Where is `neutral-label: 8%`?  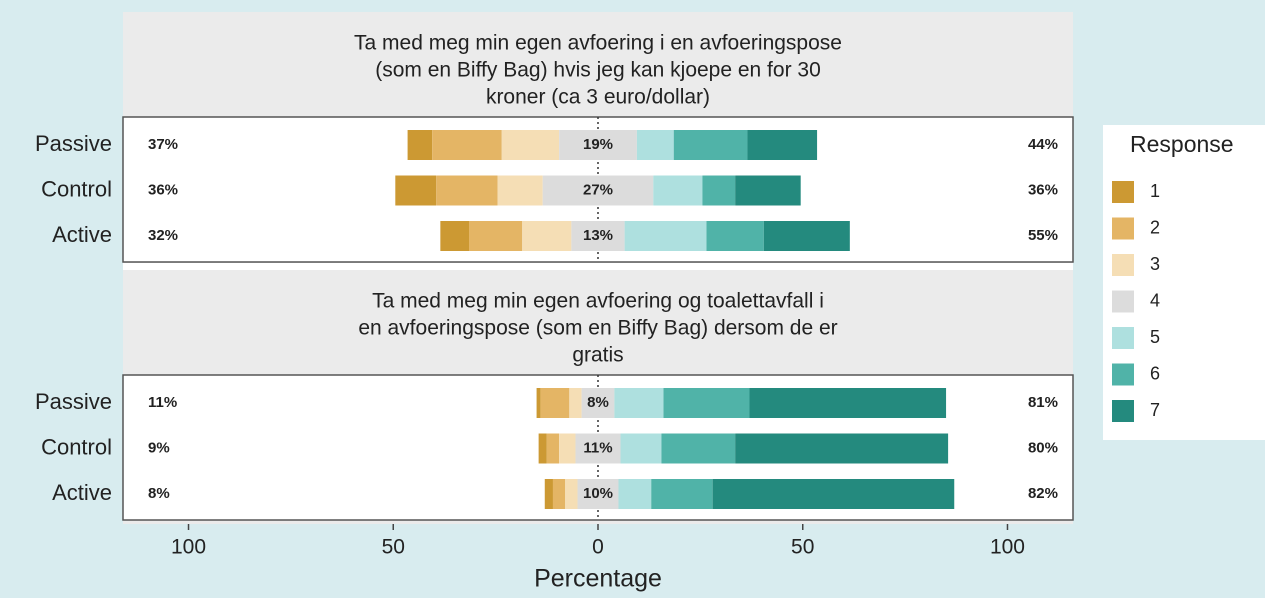 neutral-label: 8% is located at coordinates (598, 402).